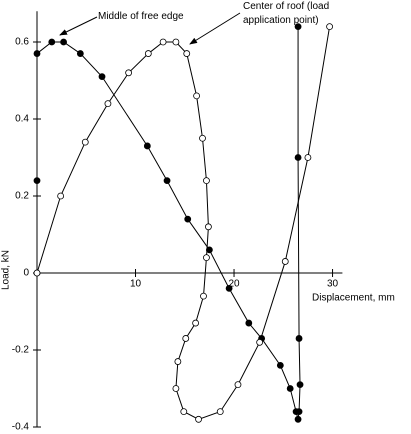  Describe the element at coordinates (22, 42) in the screenshot. I see `y-tick-label: 0.6` at that location.